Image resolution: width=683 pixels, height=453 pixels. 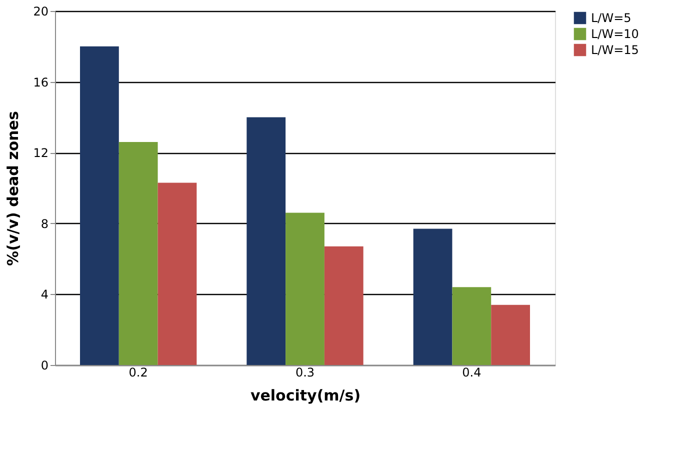 I want to click on y-tick-label: 20, so click(x=40, y=11).